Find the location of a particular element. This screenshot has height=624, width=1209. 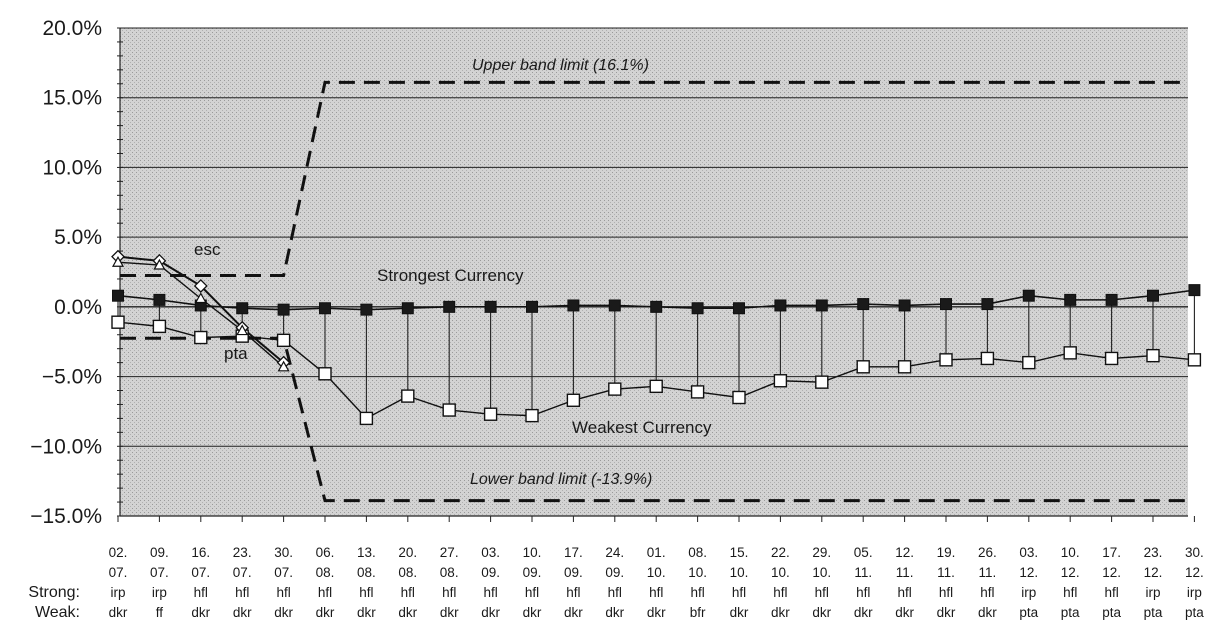

y-tick-label: 20.0% is located at coordinates (72, 28).